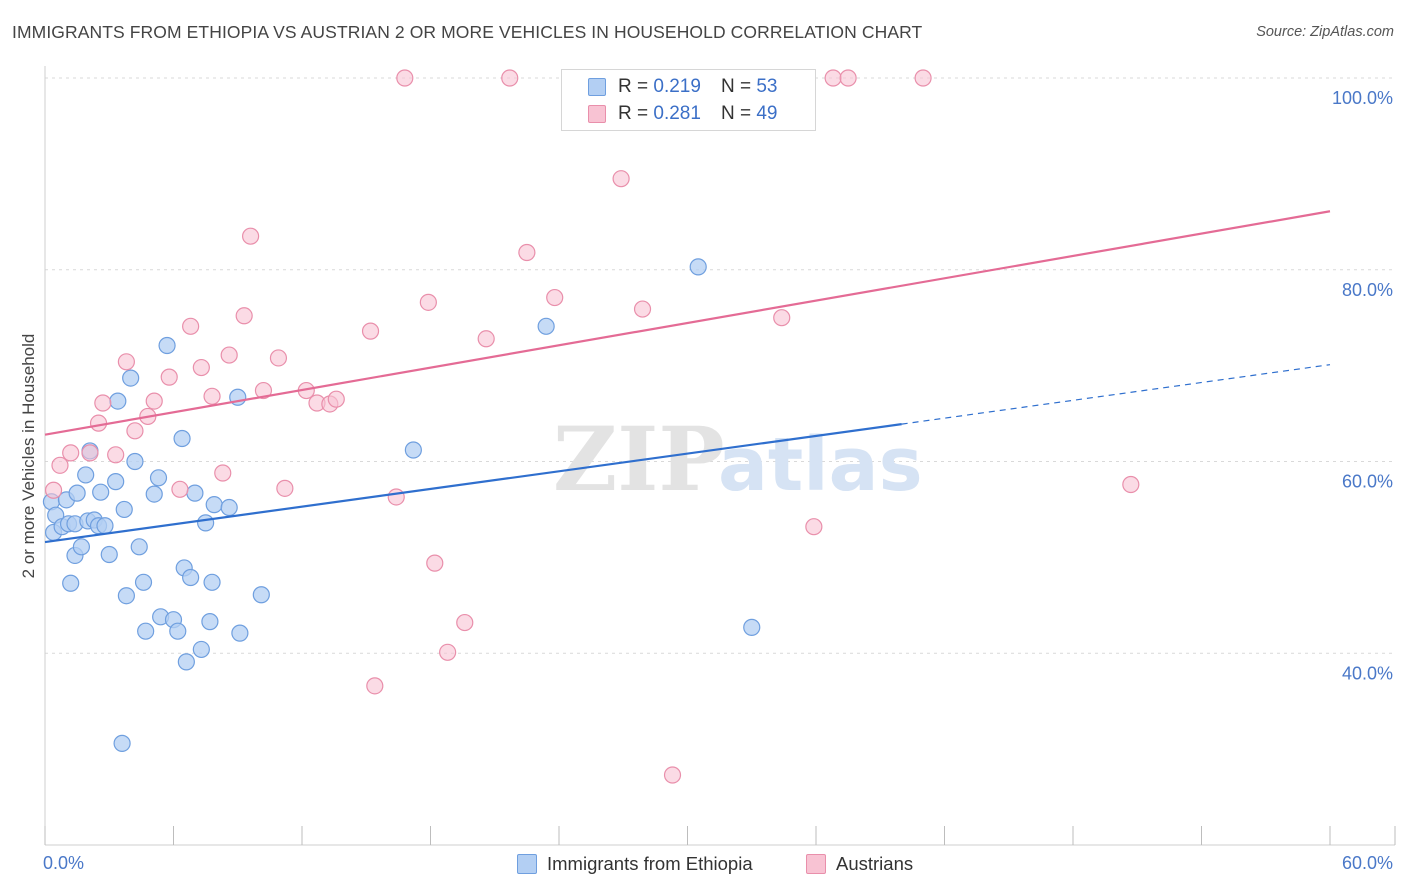  I want to click on legend-r-value: 0.281, so click(677, 113).